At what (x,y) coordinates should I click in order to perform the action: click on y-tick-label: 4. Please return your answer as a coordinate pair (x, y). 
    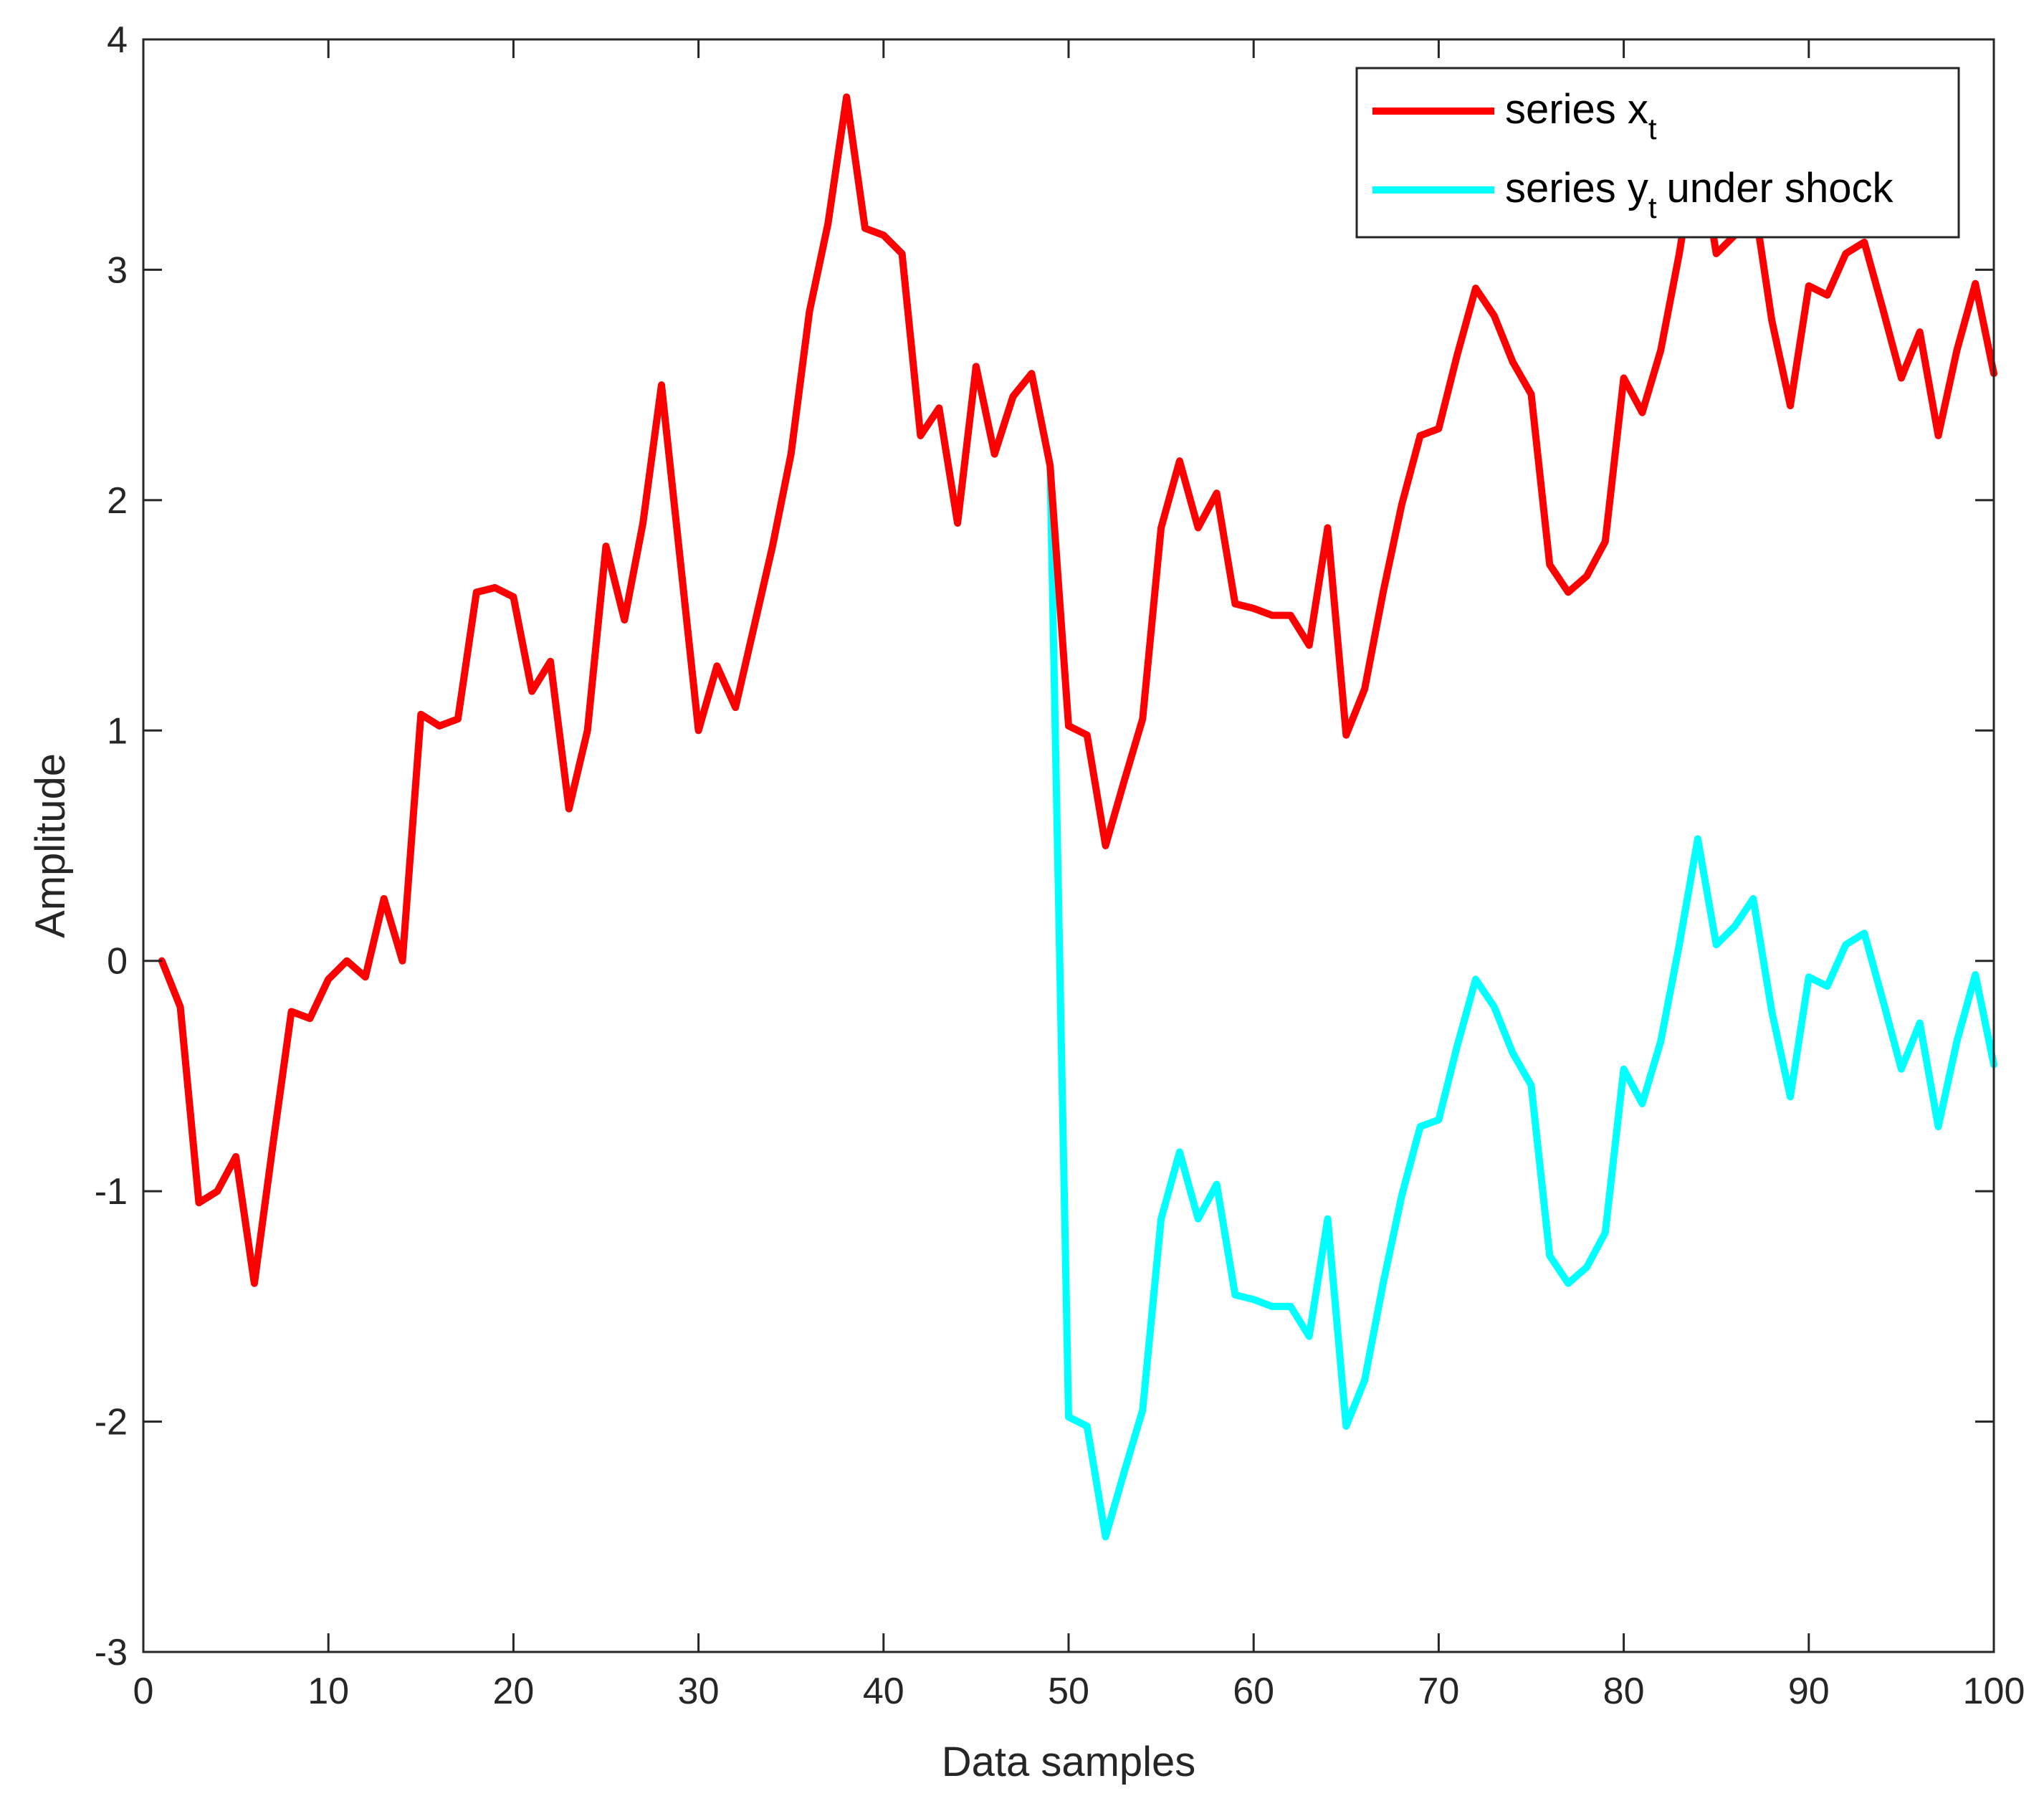
    Looking at the image, I should click on (117, 40).